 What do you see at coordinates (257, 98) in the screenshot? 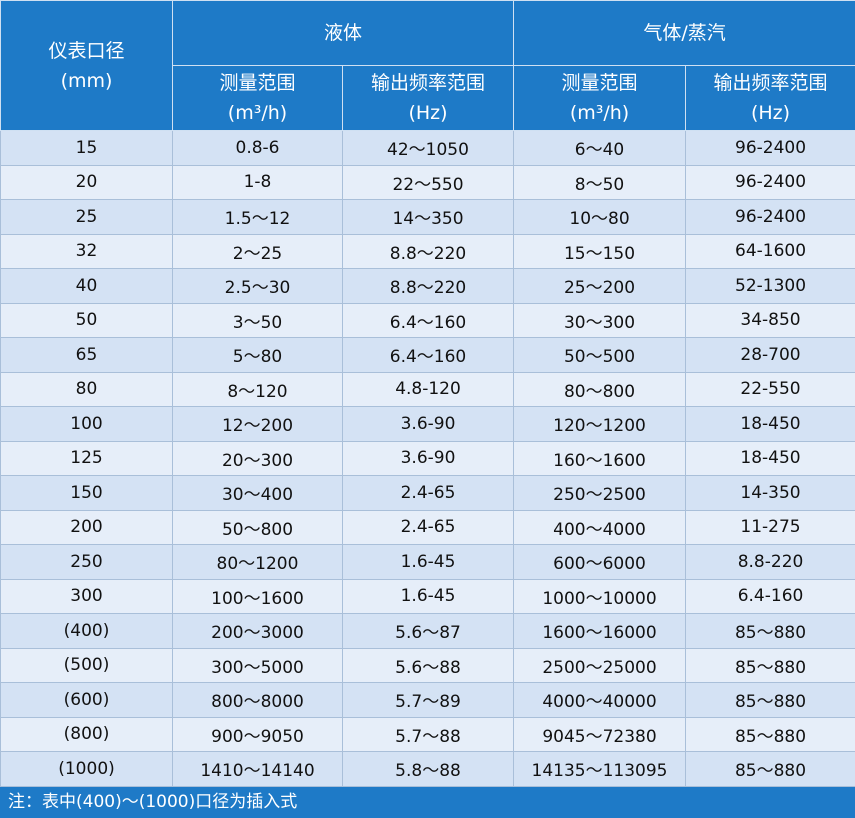
I see `range-header: 测量范围 (m³/h)` at bounding box center [257, 98].